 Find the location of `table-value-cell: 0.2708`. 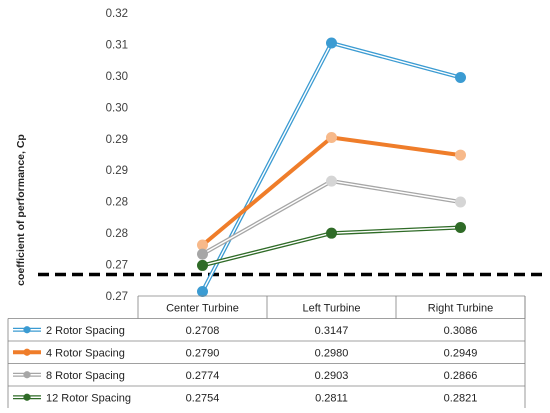

table-value-cell: 0.2708 is located at coordinates (203, 331).